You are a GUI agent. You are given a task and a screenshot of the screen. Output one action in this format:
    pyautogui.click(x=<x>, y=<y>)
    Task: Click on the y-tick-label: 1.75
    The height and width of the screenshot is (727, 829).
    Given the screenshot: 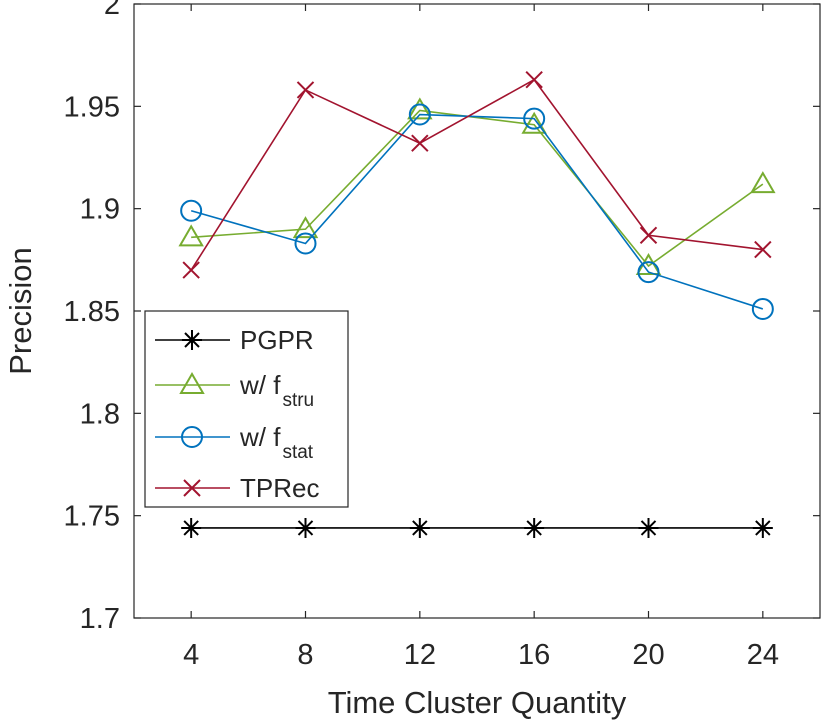 What is the action you would take?
    pyautogui.click(x=92, y=517)
    